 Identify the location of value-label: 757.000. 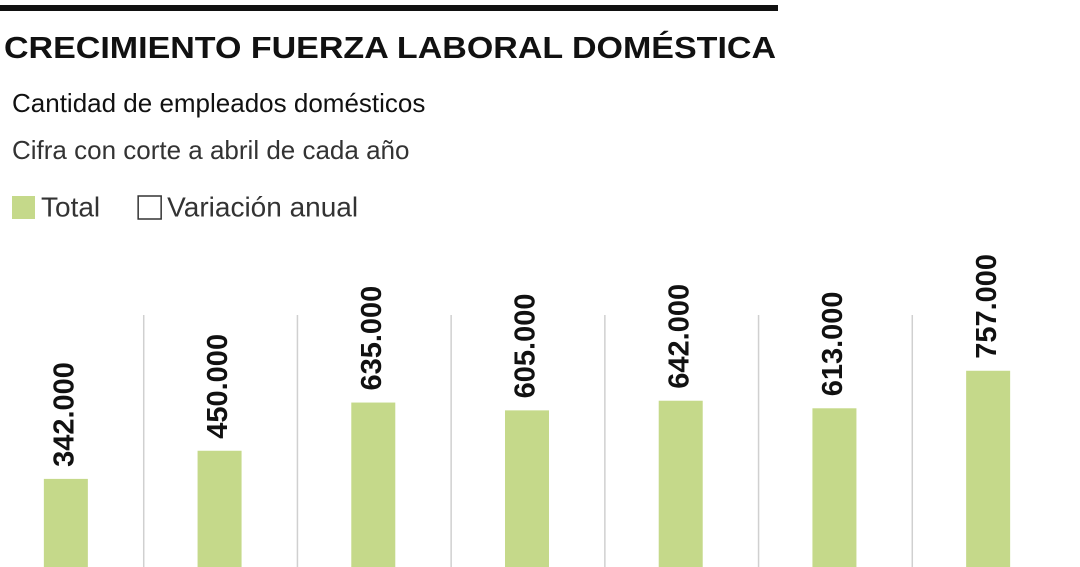
(987, 306).